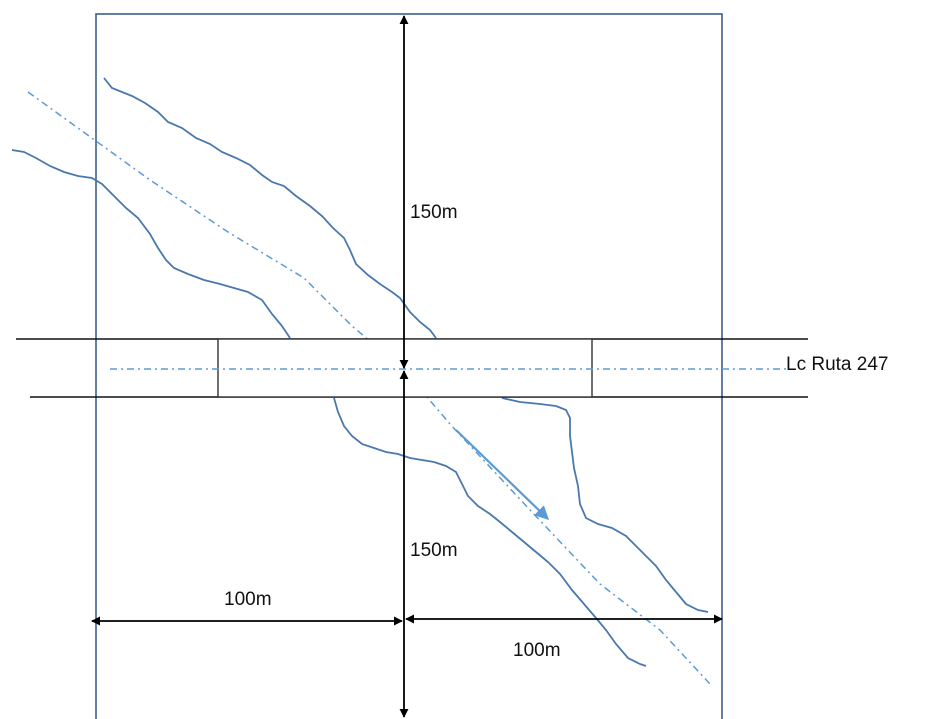 The height and width of the screenshot is (719, 934). I want to click on right-distance-label: 100m, so click(537, 650).